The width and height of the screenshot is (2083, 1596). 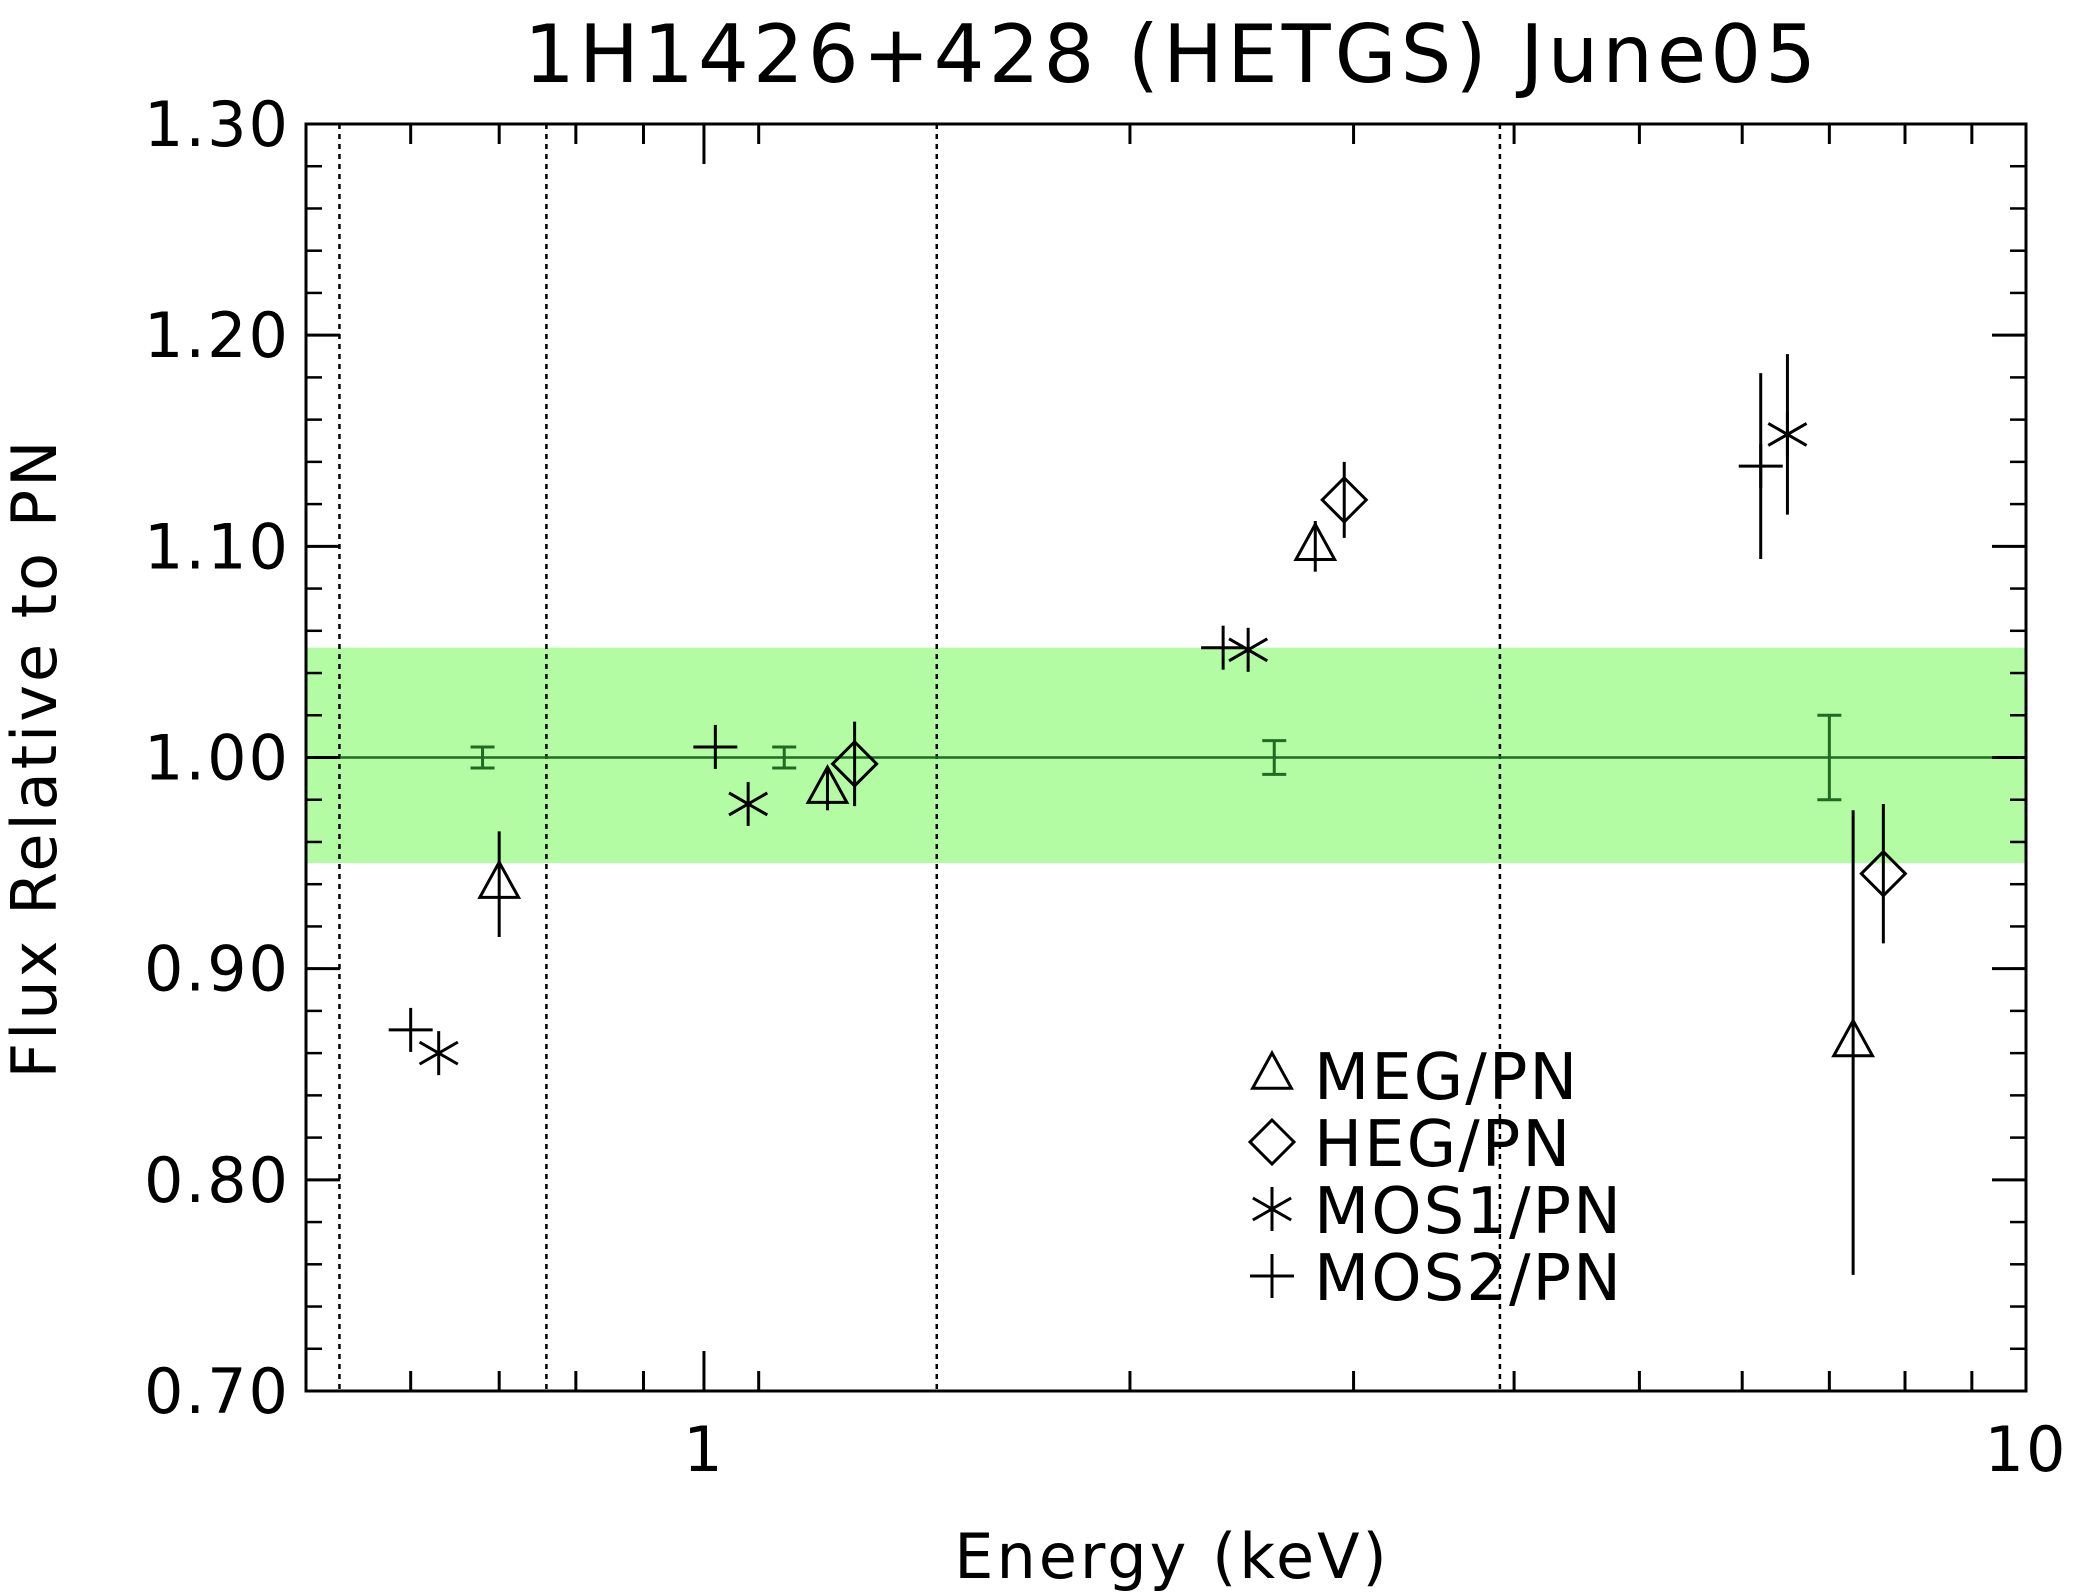 I want to click on y-tick-label: 1.10, so click(x=217, y=546).